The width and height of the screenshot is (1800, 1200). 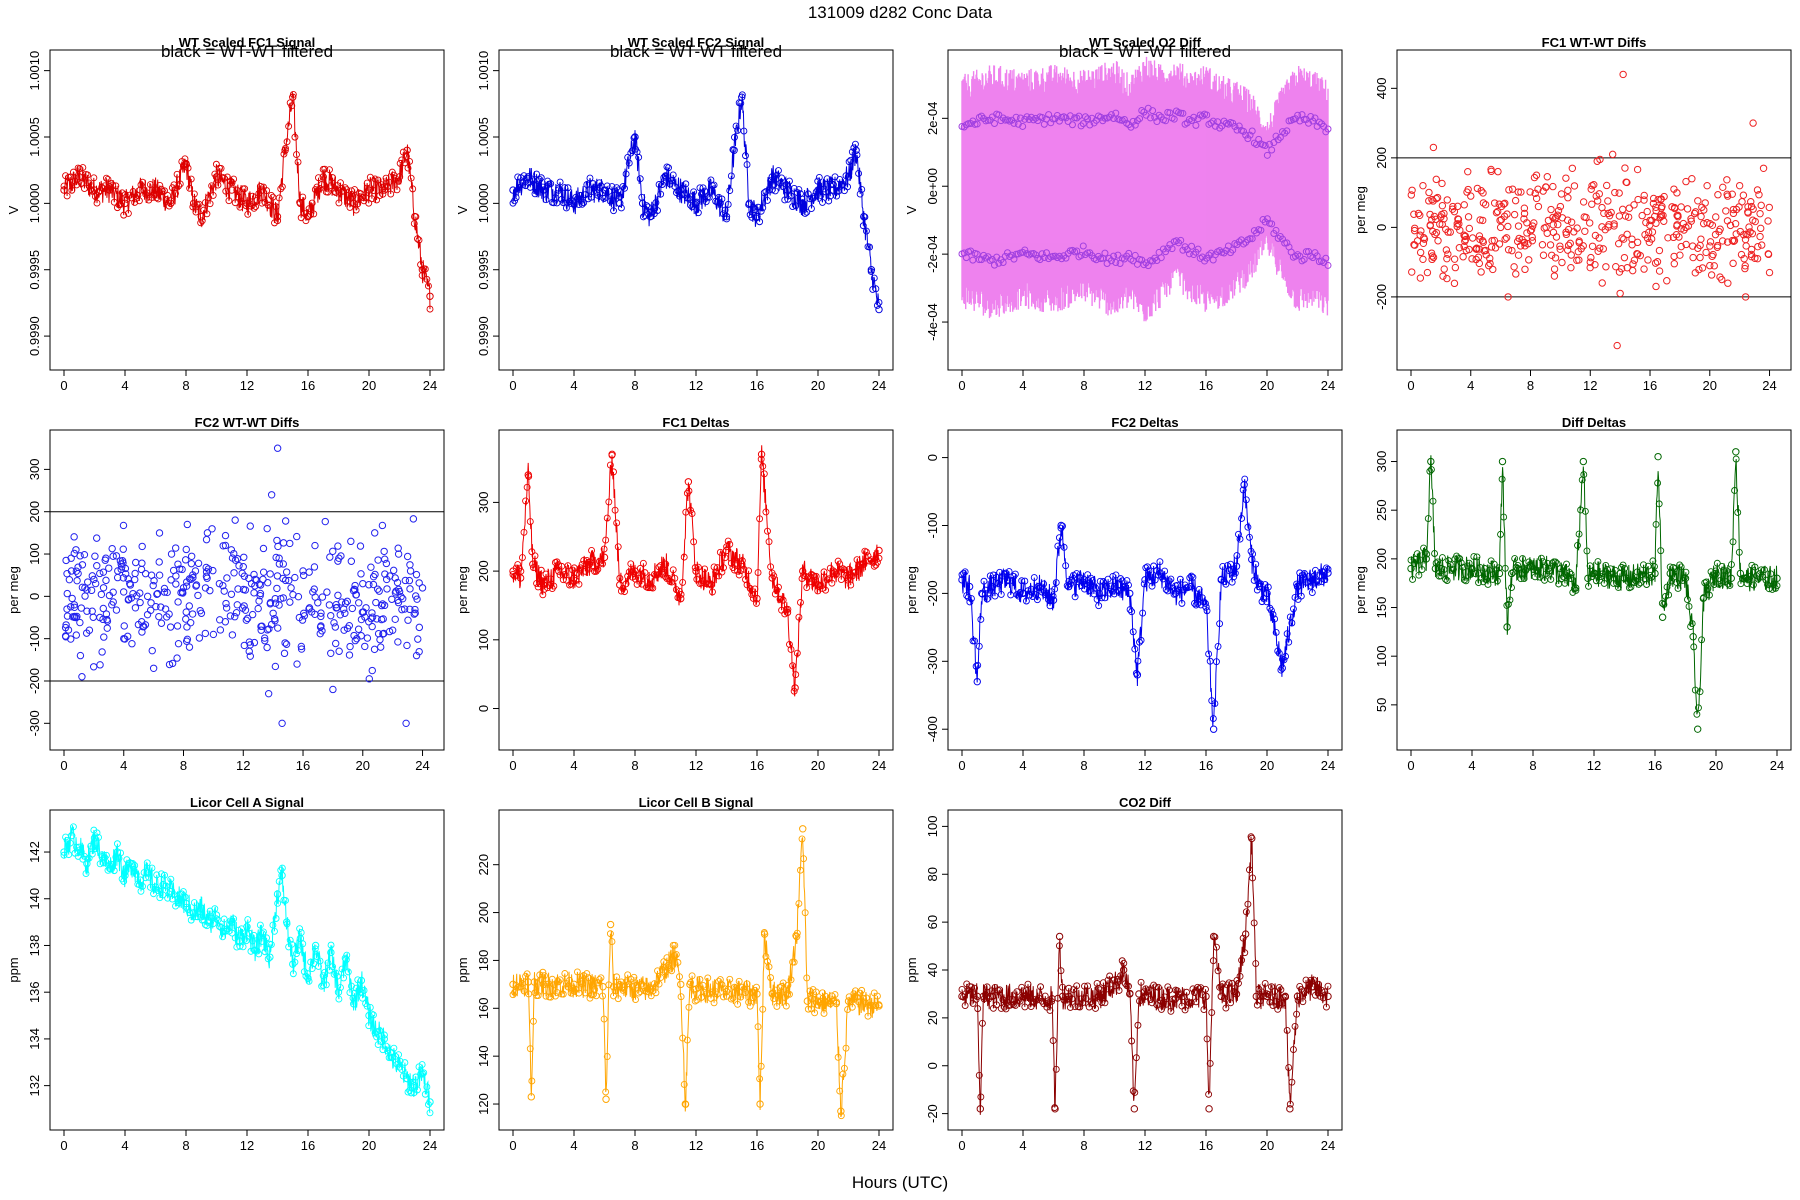 I want to click on y-tick-label: -300, so click(x=932, y=661).